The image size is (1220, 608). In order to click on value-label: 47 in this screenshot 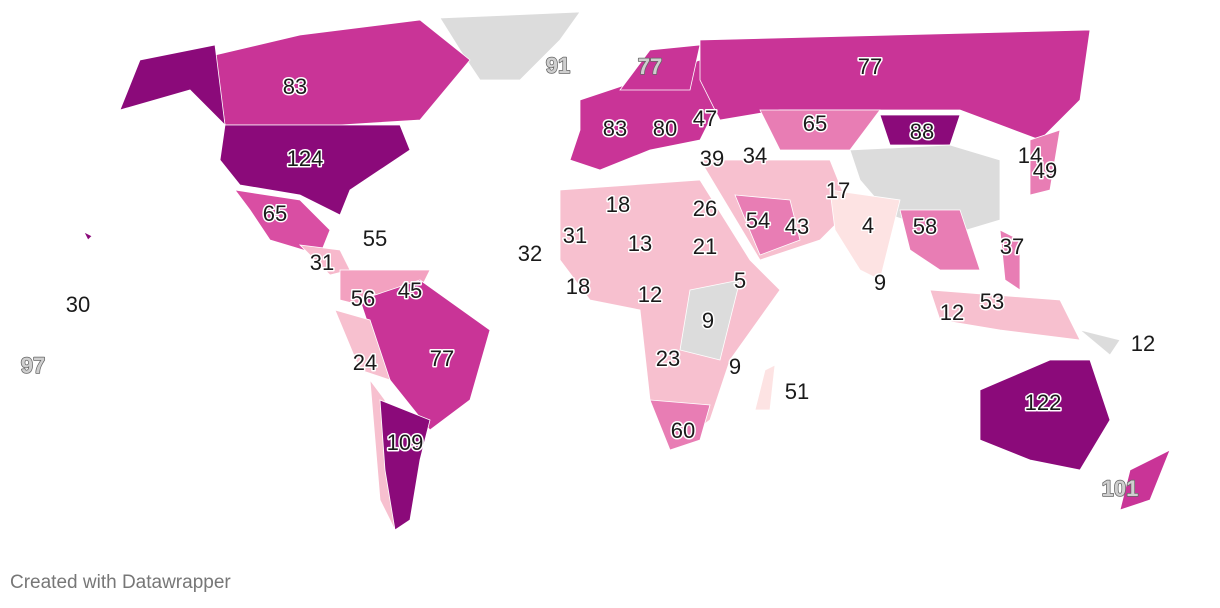, I will do `click(705, 118)`.